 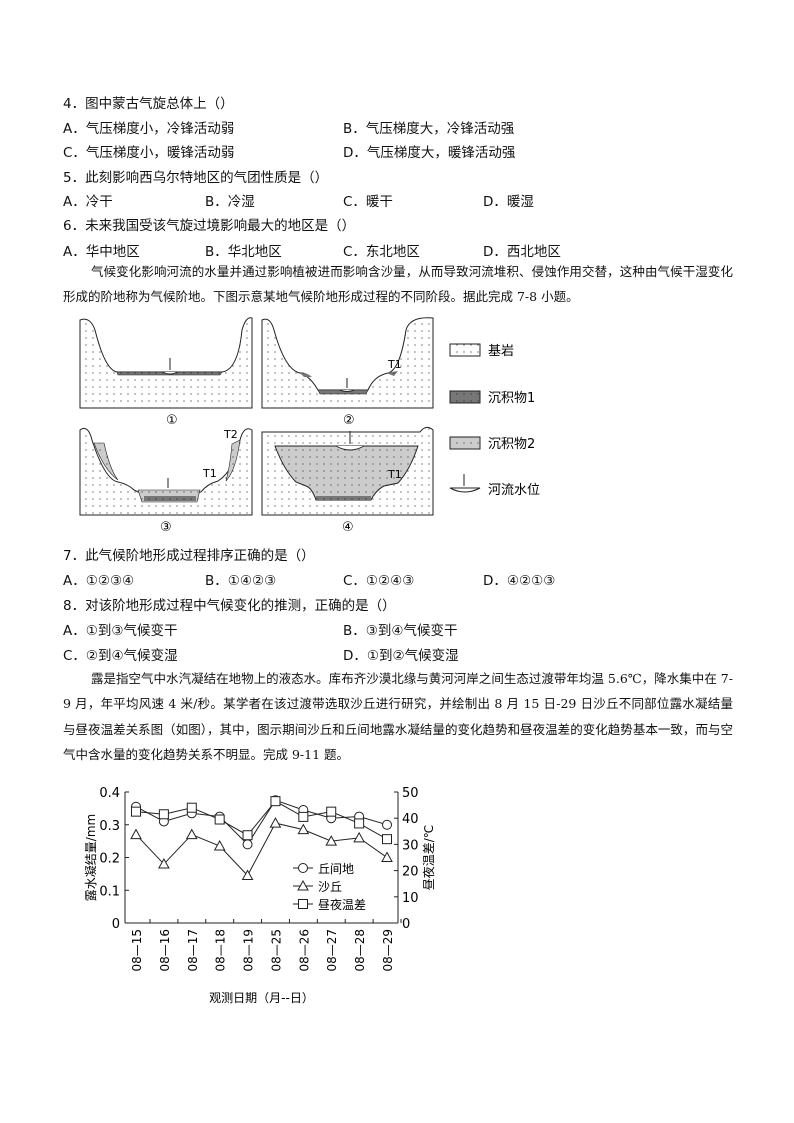 I want to click on panel-label-1: ①, so click(x=172, y=420).